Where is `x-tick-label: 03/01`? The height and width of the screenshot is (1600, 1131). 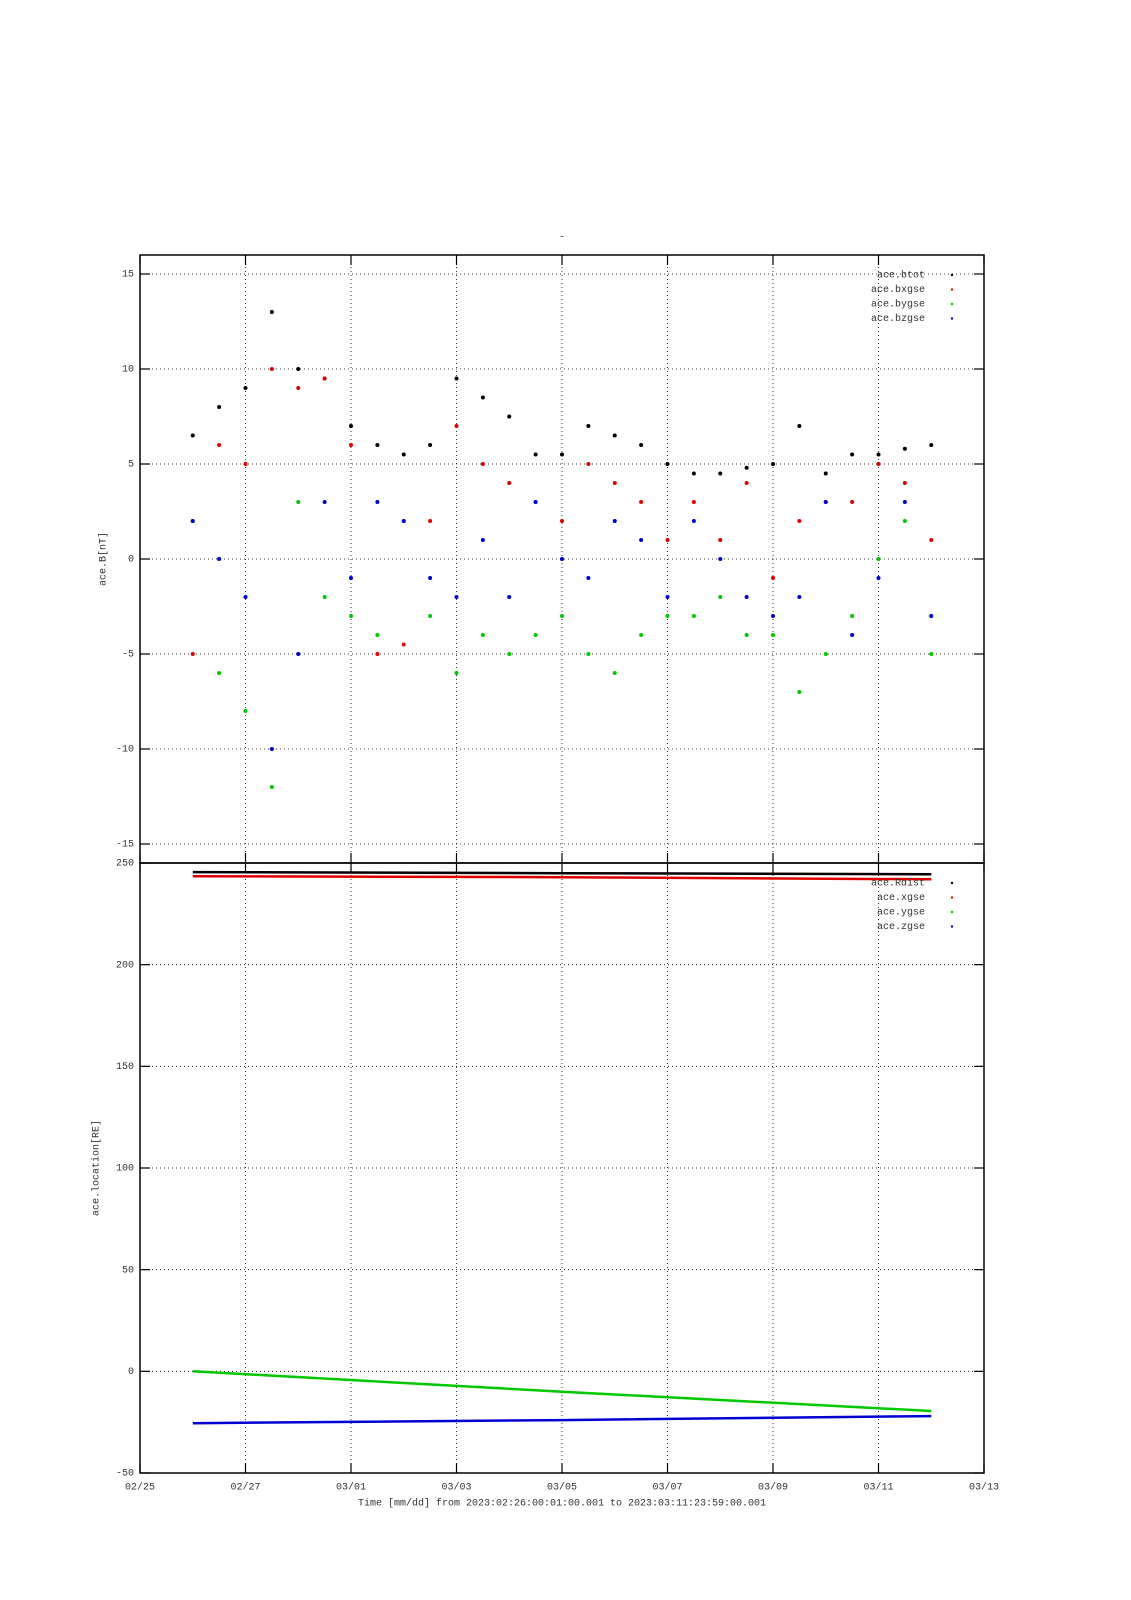 x-tick-label: 03/01 is located at coordinates (351, 1488).